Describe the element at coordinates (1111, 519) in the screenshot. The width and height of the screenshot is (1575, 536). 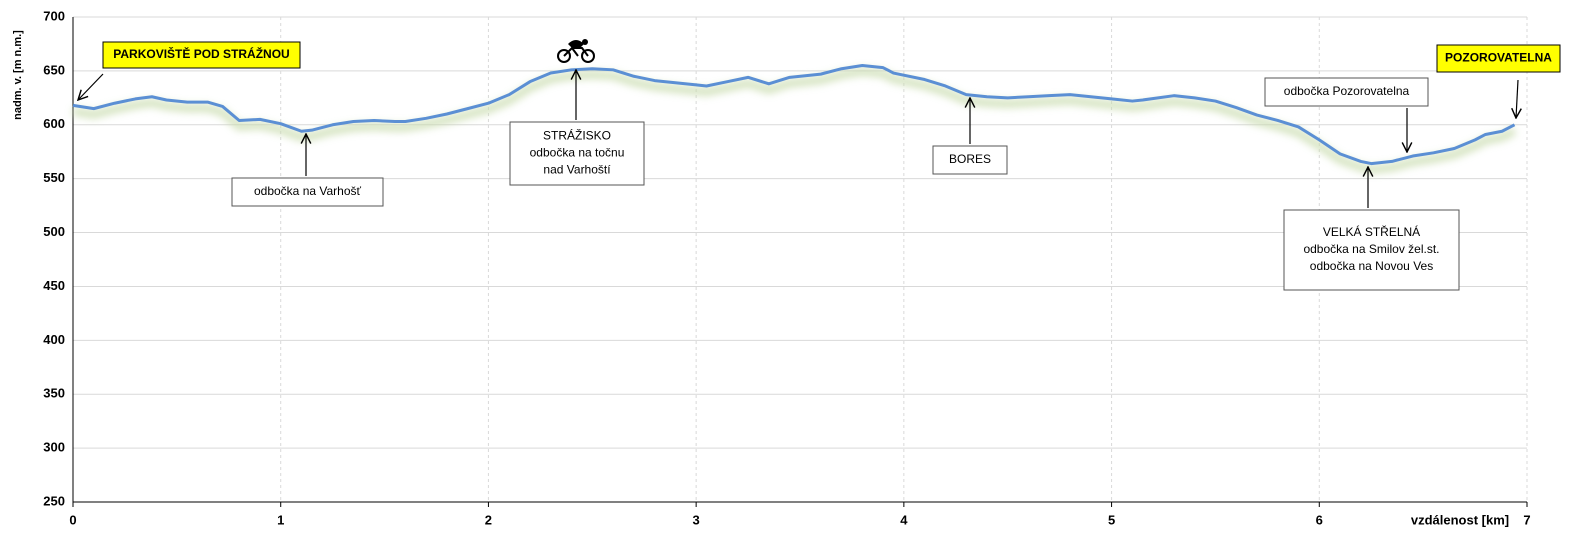
I see `x-tick-label: 5` at that location.